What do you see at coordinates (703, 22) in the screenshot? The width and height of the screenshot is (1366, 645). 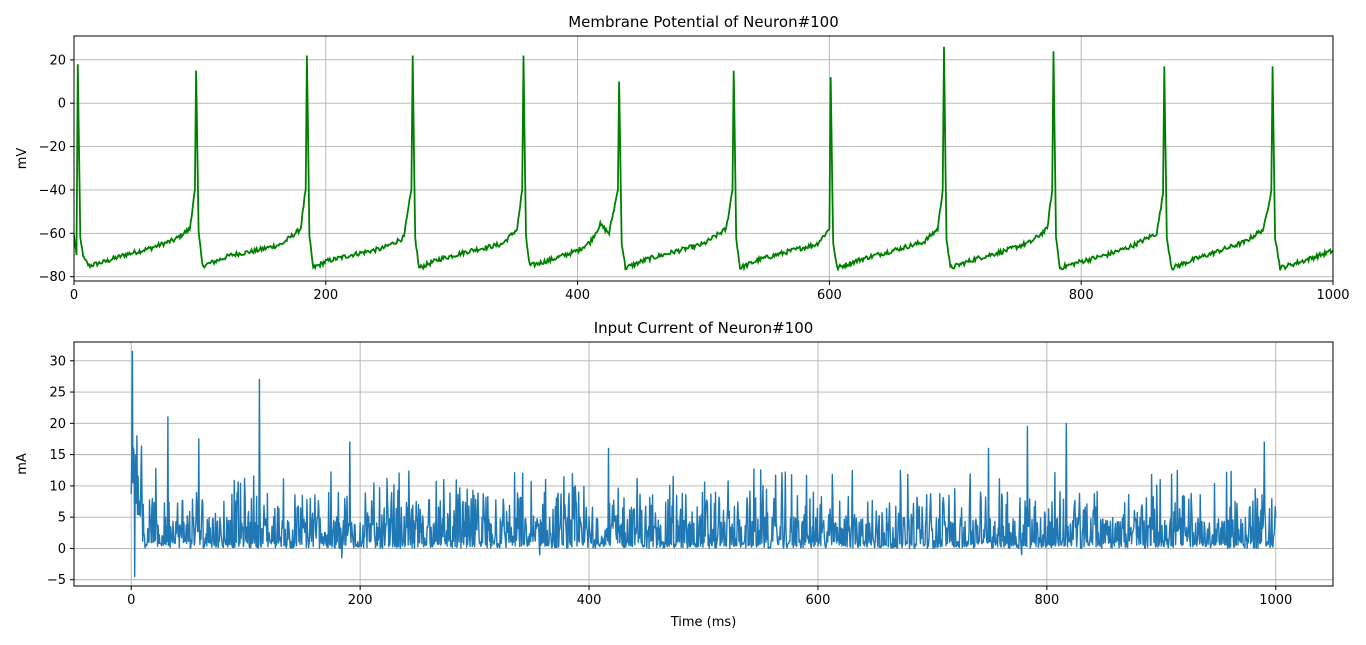 I see `chart-title: Membrane Potential of Neuron#100` at bounding box center [703, 22].